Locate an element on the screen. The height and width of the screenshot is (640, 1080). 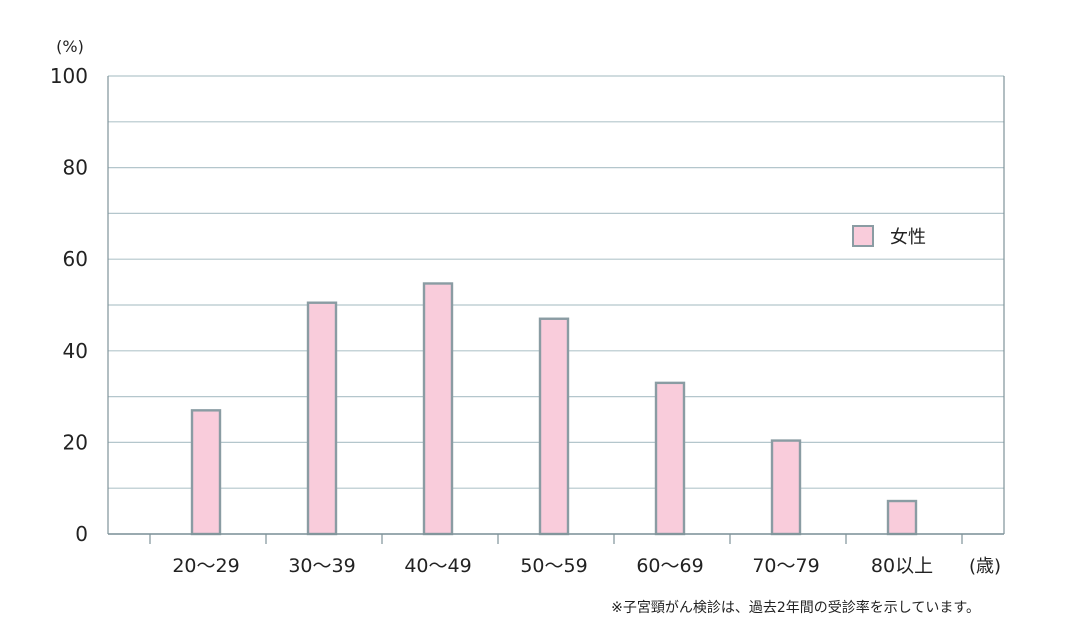
bar-70〜79 is located at coordinates (786, 487).